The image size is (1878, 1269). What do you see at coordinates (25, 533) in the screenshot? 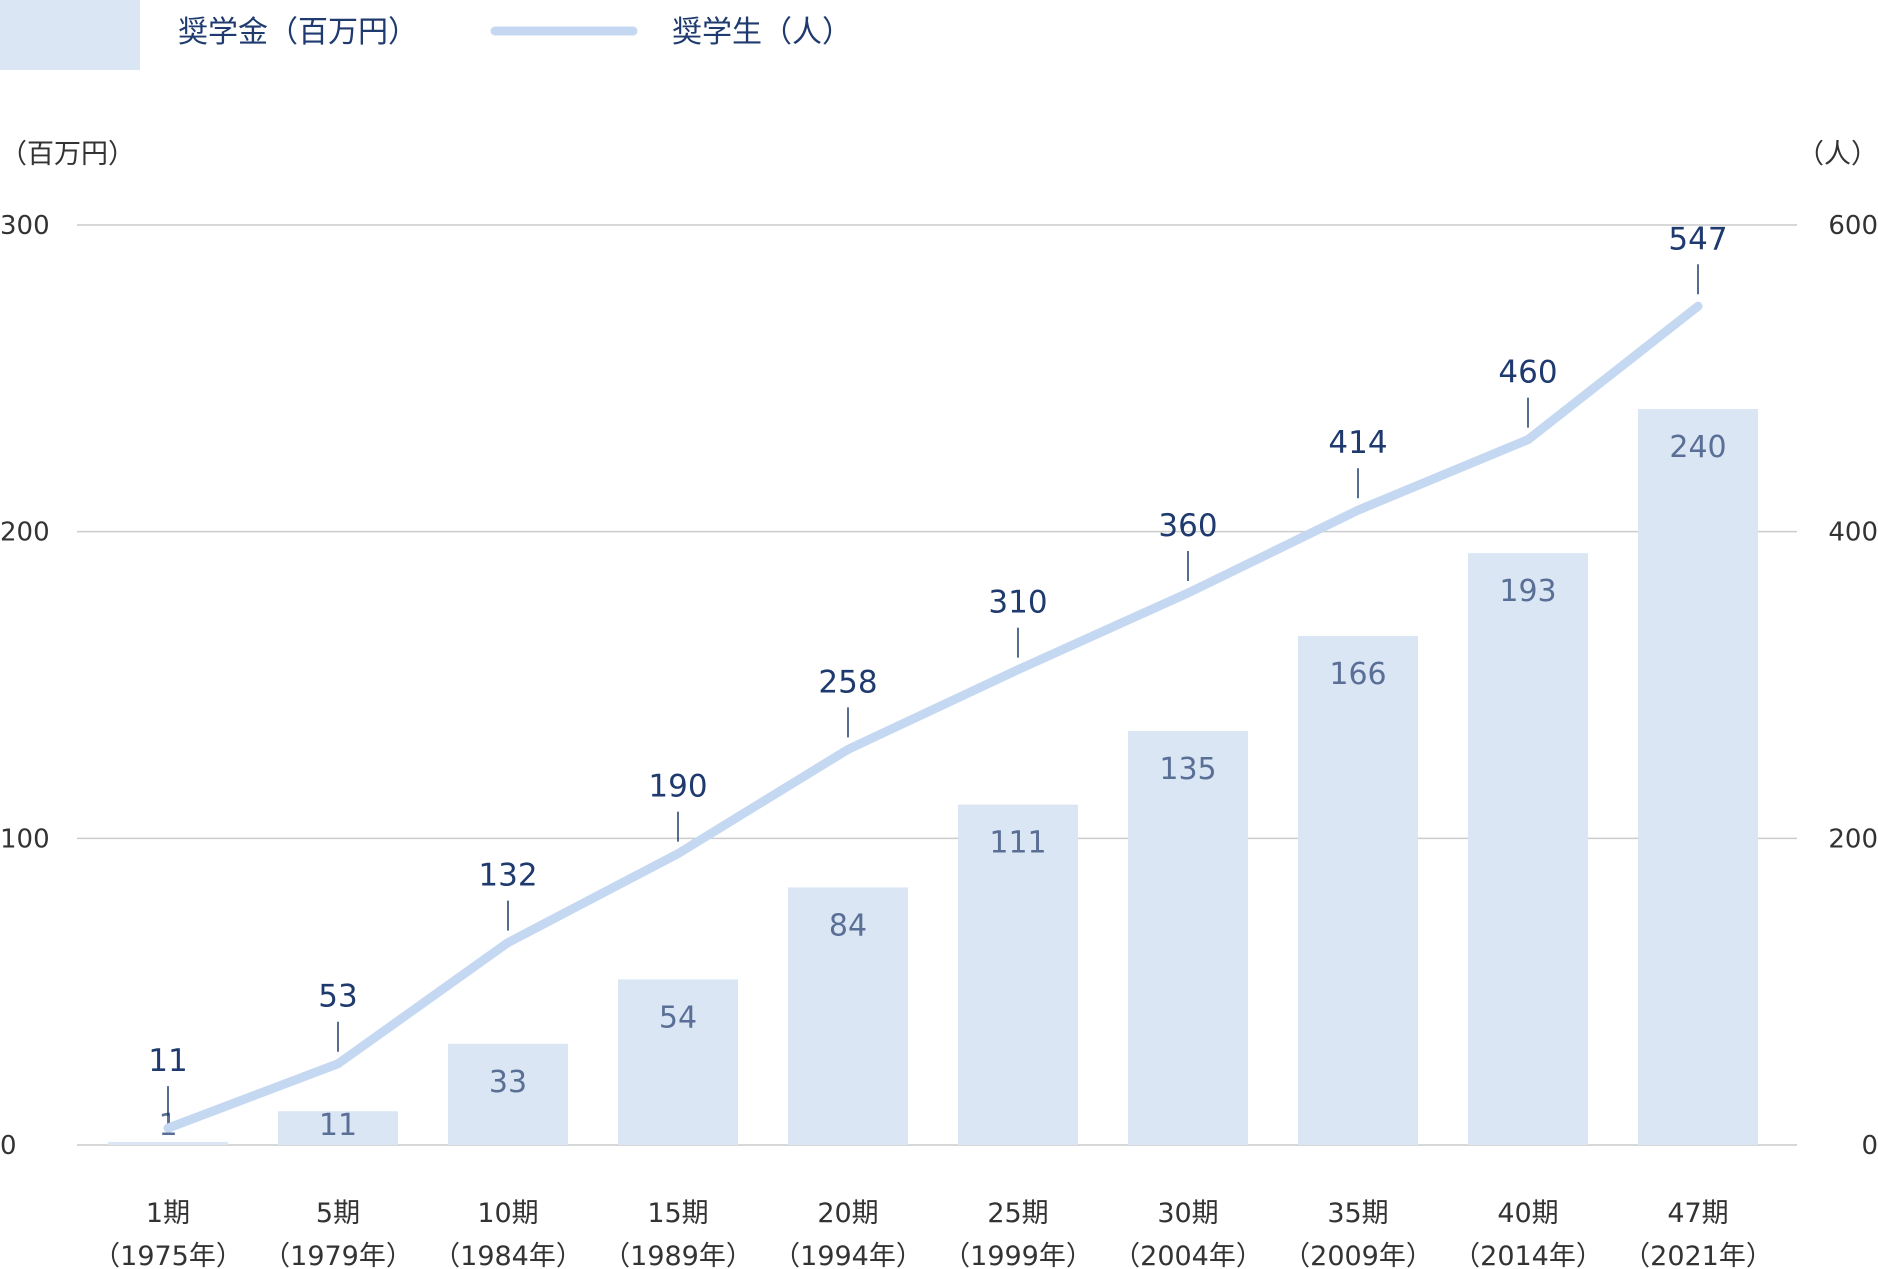
I see `left-tick-label: 200` at bounding box center [25, 533].